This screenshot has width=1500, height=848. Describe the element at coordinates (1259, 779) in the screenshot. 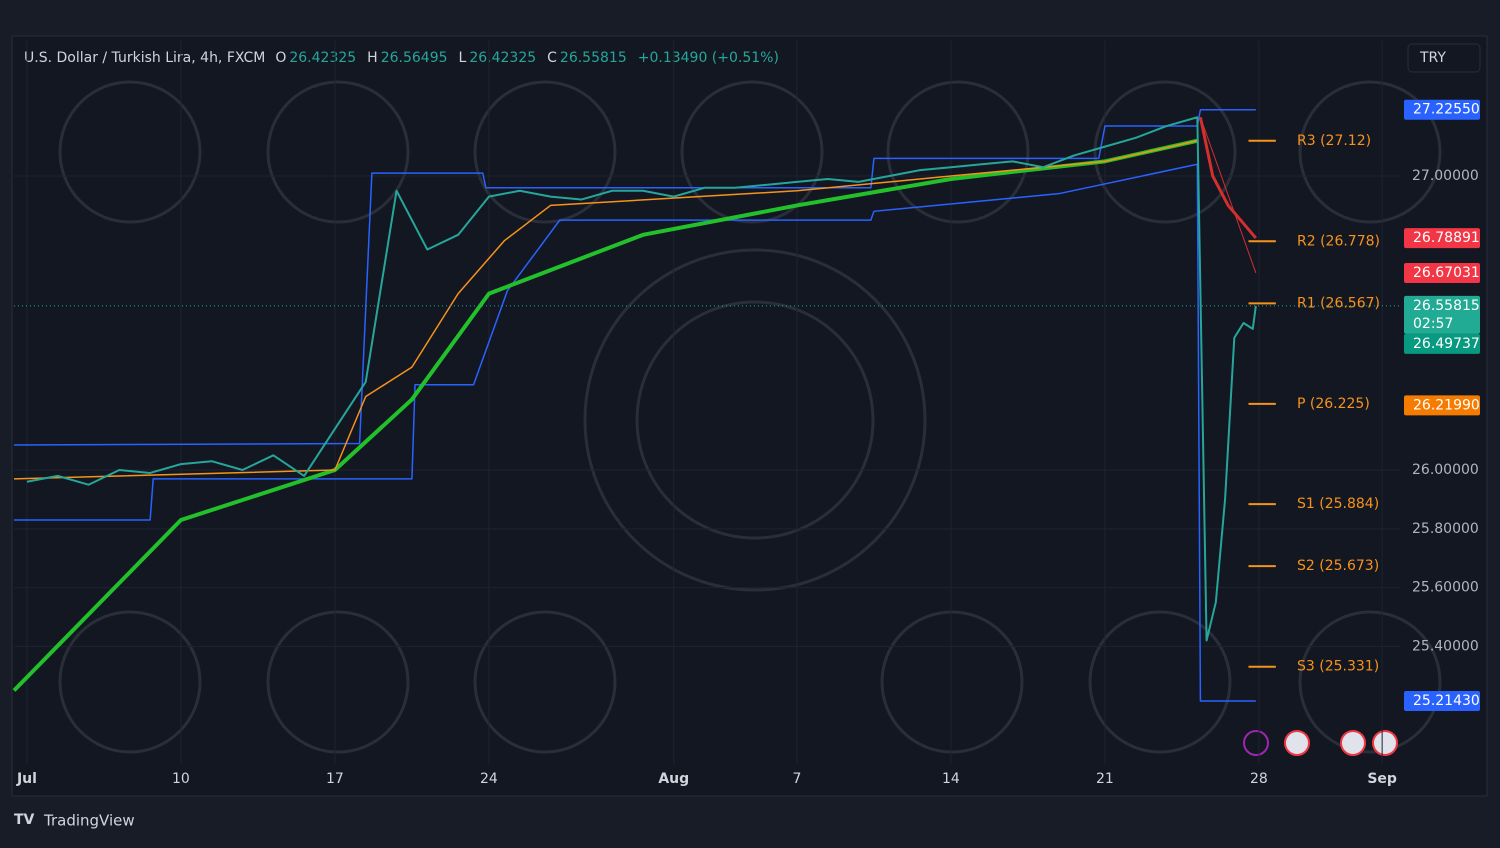

I see `x-tick-label: 28` at that location.